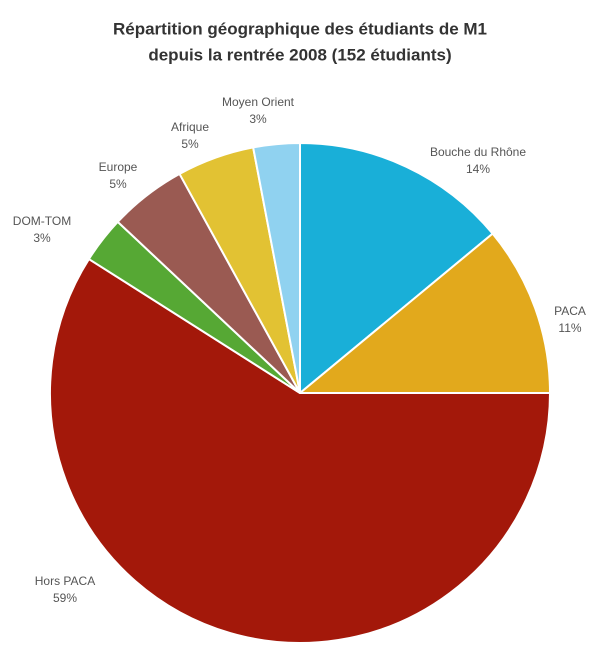  What do you see at coordinates (299, 54) in the screenshot?
I see `chart-title: depuis la rentrée 2008 (152 étudiants)` at bounding box center [299, 54].